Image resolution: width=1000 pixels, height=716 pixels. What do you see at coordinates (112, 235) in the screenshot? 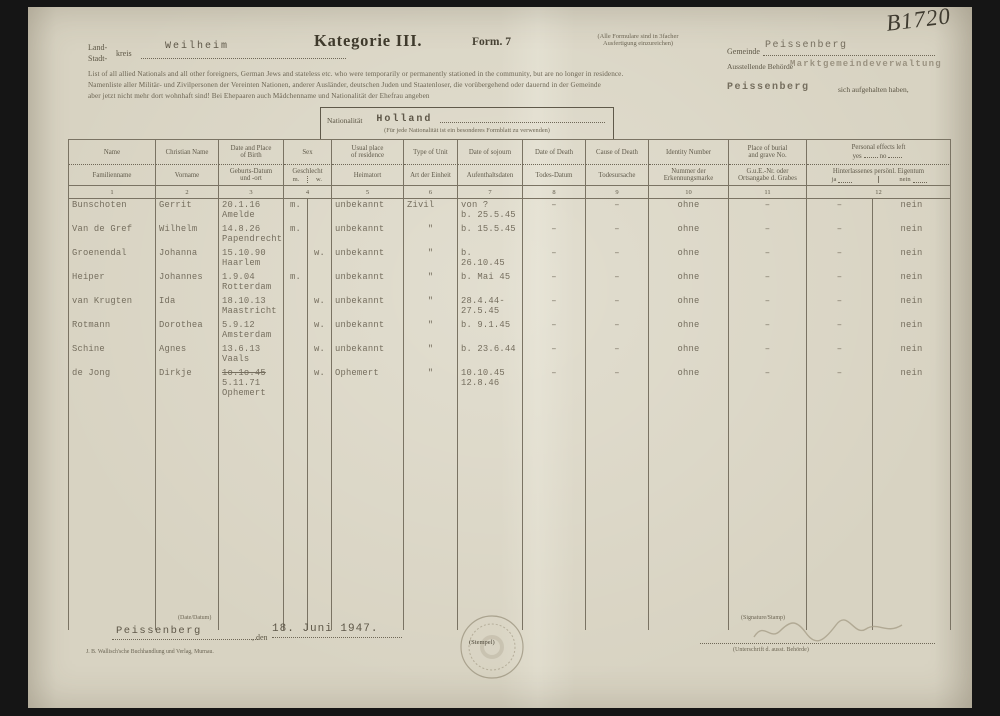
I see `table-cell-name: Van de Gref` at bounding box center [112, 235].